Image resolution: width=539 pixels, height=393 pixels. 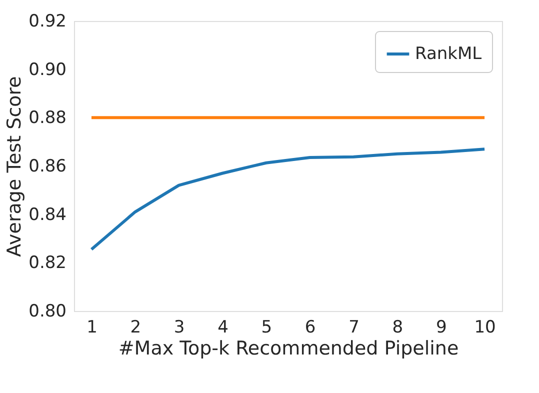 What do you see at coordinates (47, 312) in the screenshot?
I see `y-tick-label: 0.80` at bounding box center [47, 312].